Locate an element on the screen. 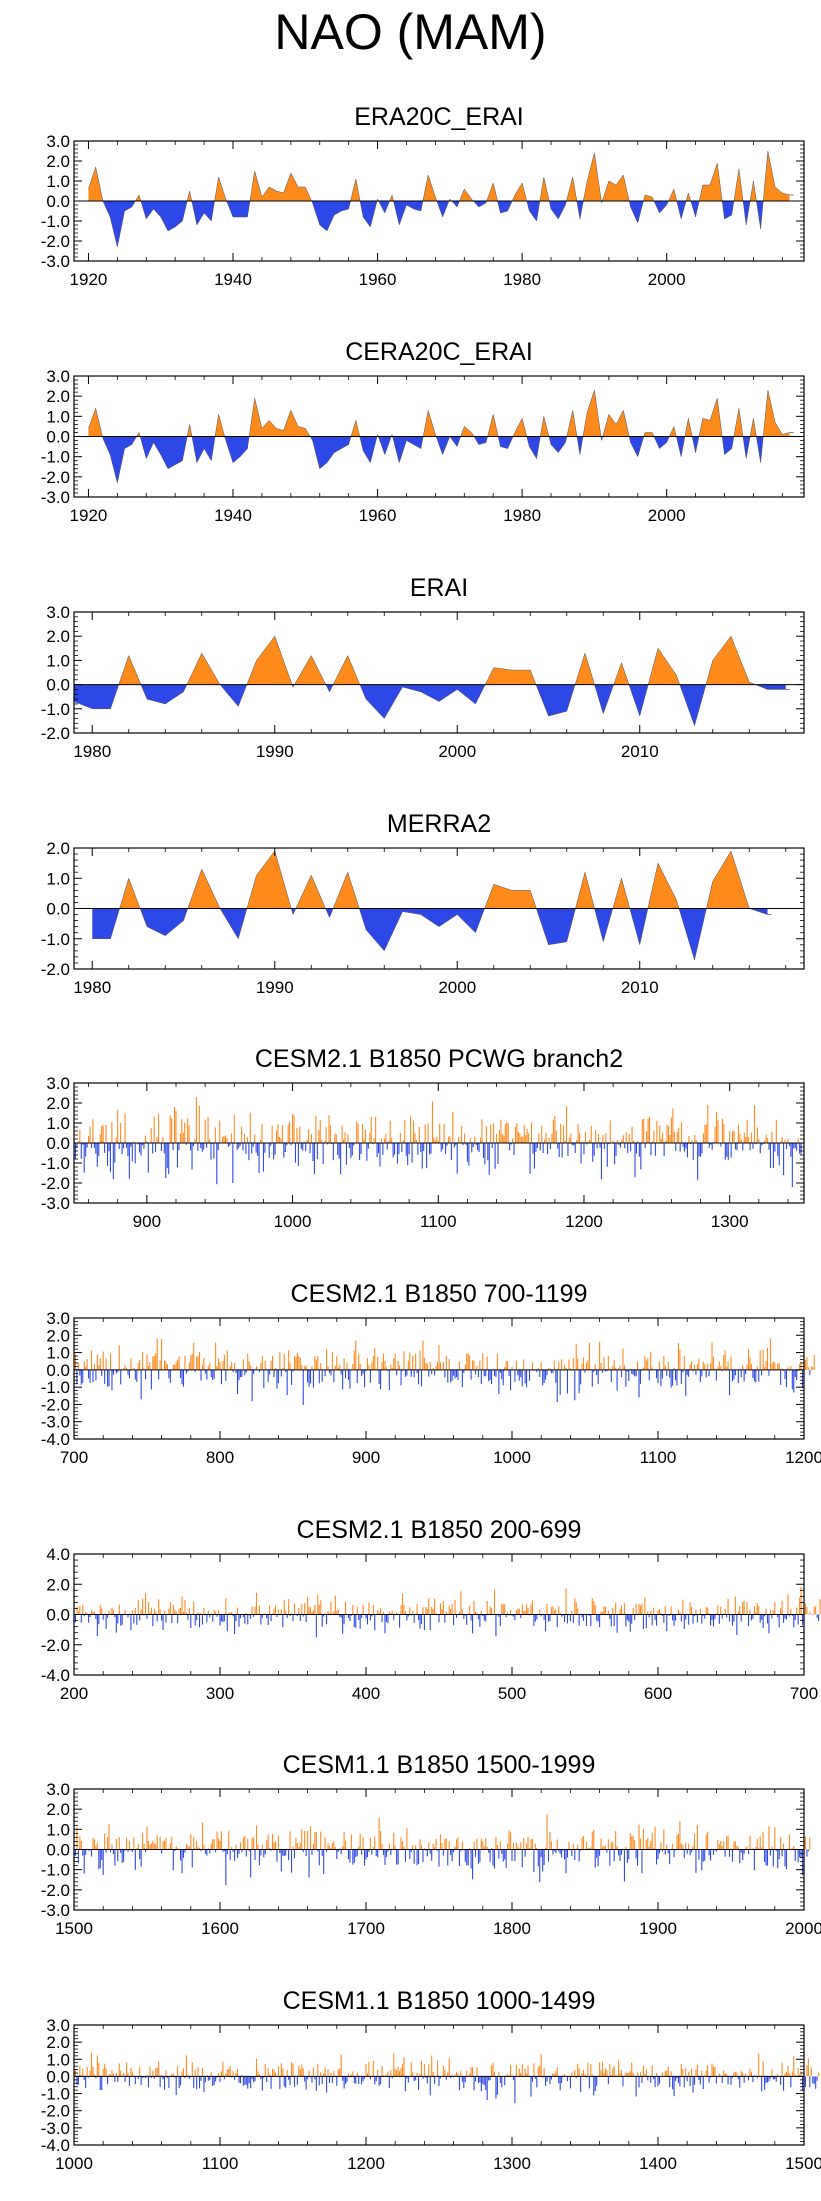 This screenshot has width=821, height=2201. x-tick-label: 1300 is located at coordinates (730, 1221).